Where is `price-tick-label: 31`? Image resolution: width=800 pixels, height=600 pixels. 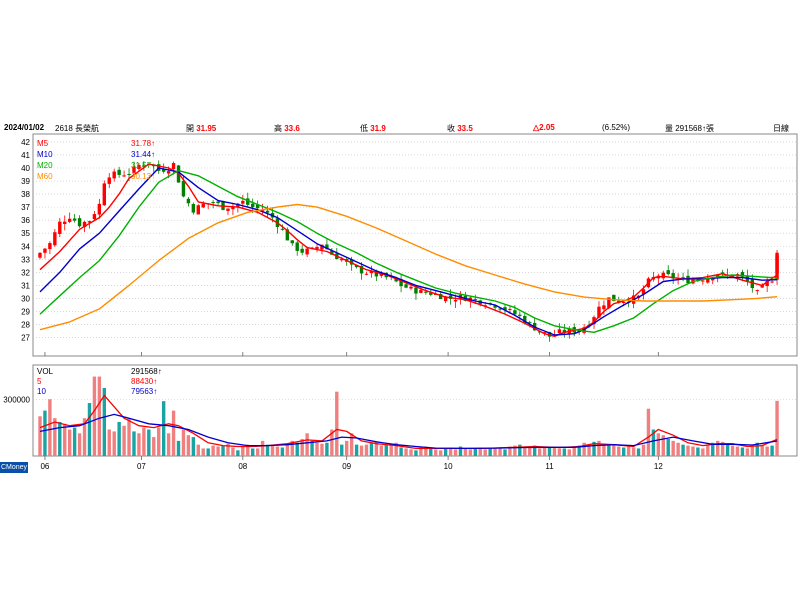 price-tick-label: 31 is located at coordinates (25, 285).